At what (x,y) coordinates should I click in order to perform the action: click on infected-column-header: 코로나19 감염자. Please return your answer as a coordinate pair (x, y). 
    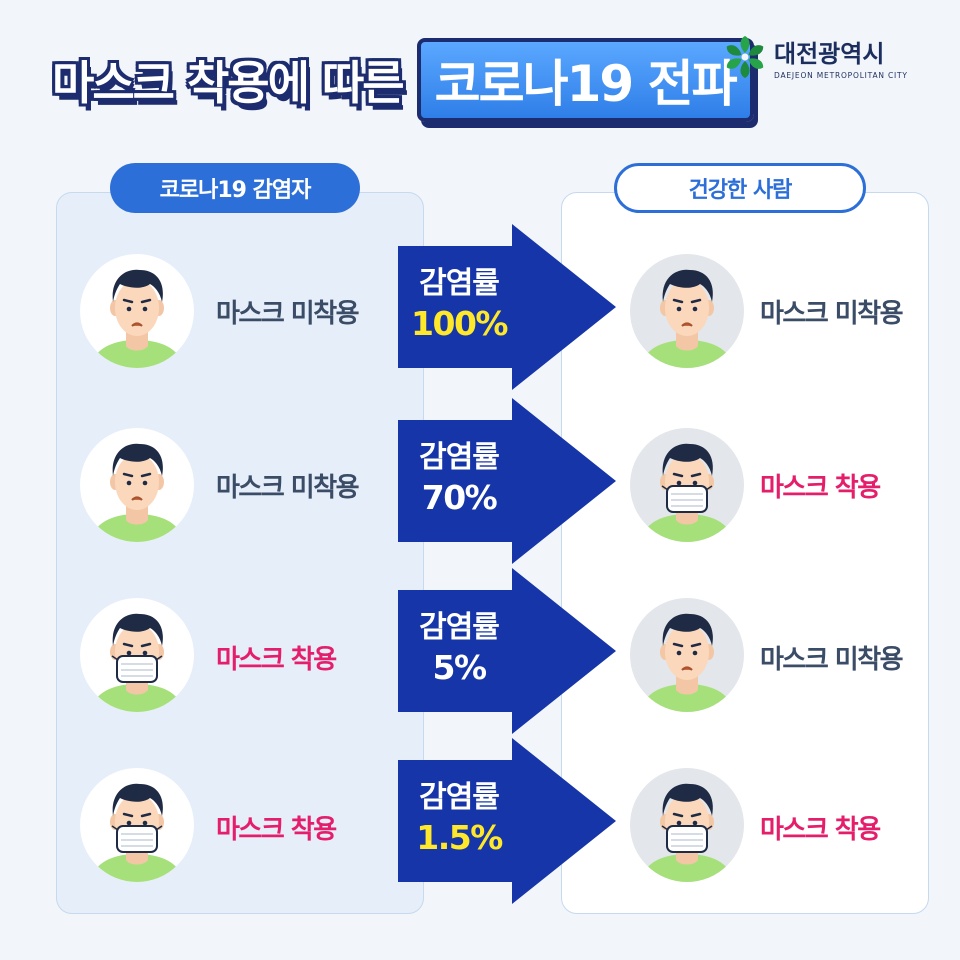
    Looking at the image, I should click on (235, 188).